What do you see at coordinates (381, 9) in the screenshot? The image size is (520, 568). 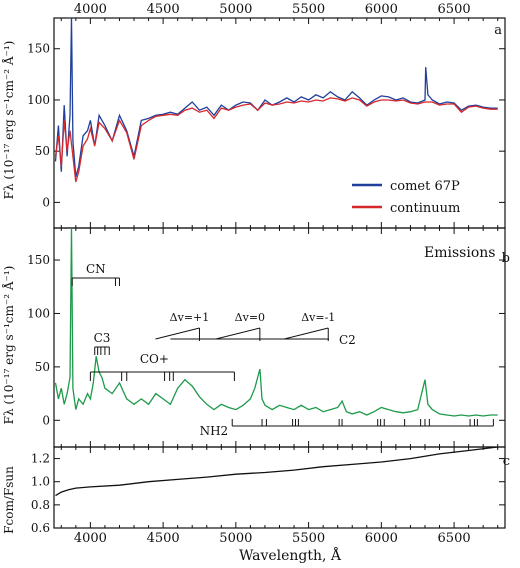 I see `x-tick-label-top: 6000` at bounding box center [381, 9].